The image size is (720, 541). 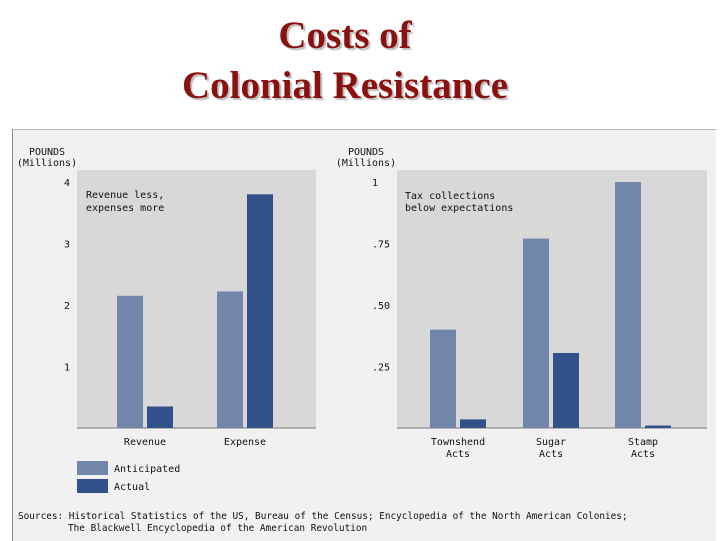 I want to click on chart-annotation-2: below expectations, so click(x=459, y=208).